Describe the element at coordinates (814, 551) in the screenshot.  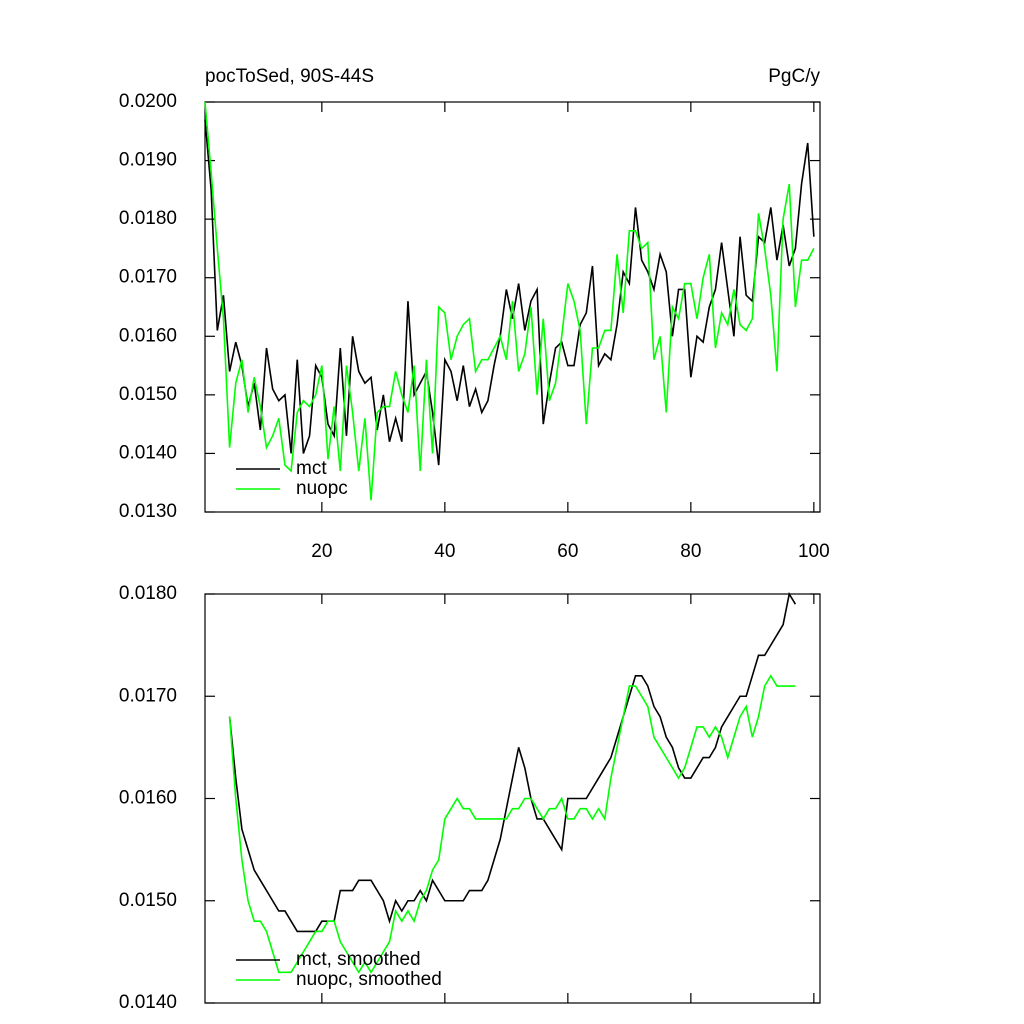
I see `x-tick-label: 100` at that location.